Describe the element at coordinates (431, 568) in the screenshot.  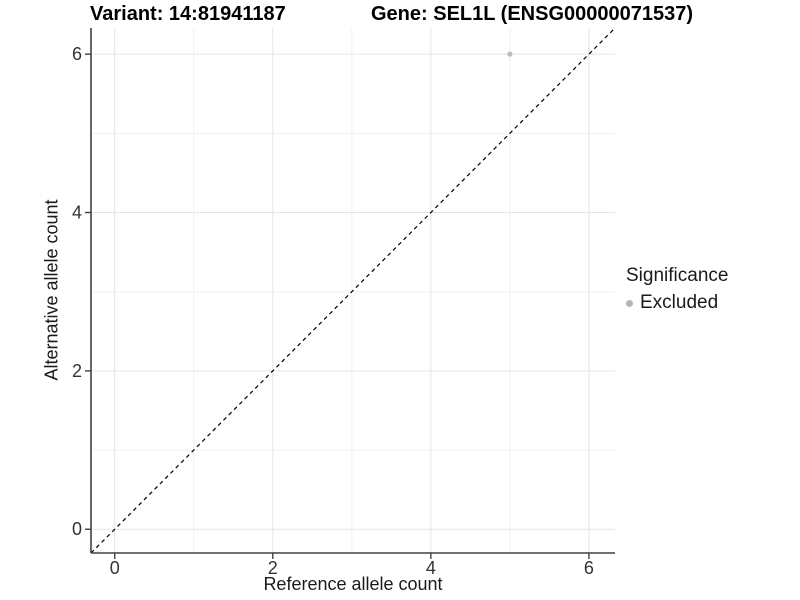
I see `x-tick-label: 4` at that location.